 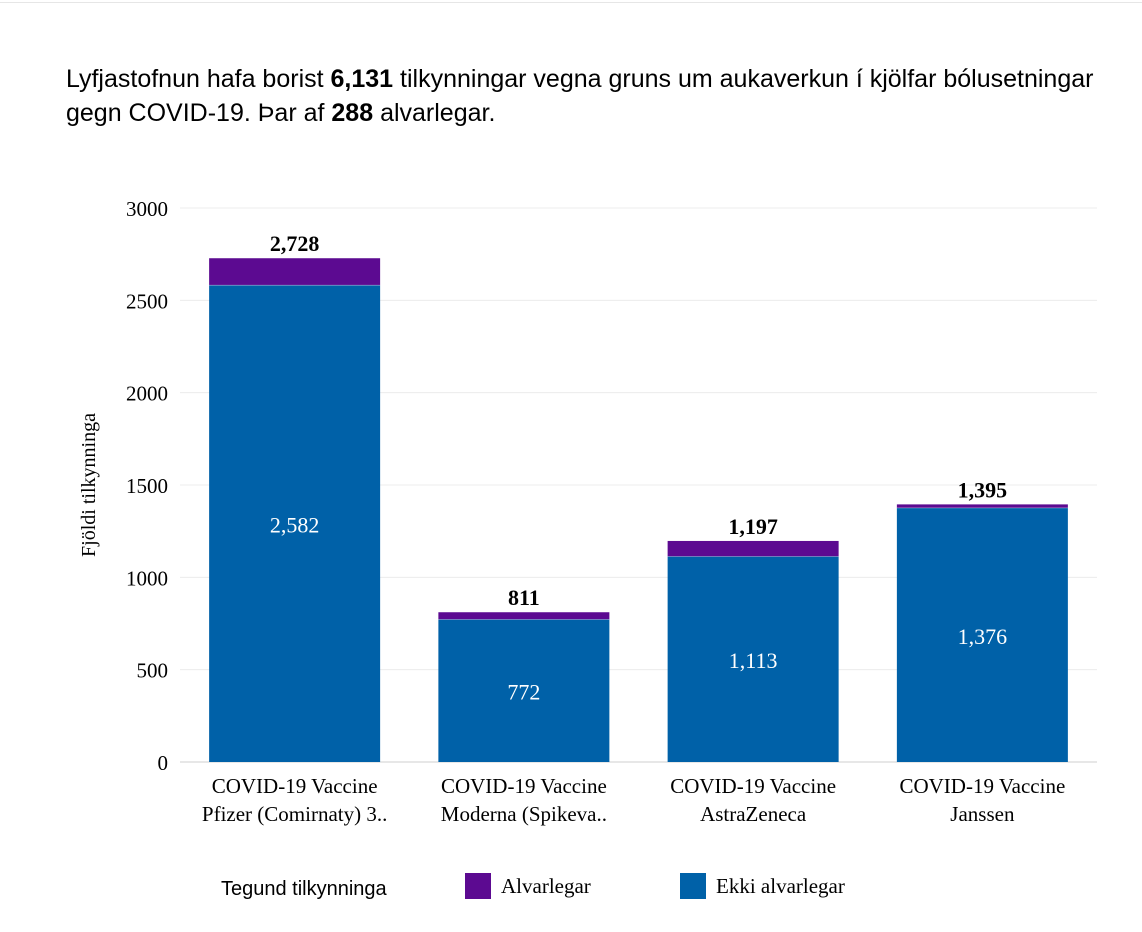 I want to click on bar-total-label-1: 811, so click(x=524, y=597).